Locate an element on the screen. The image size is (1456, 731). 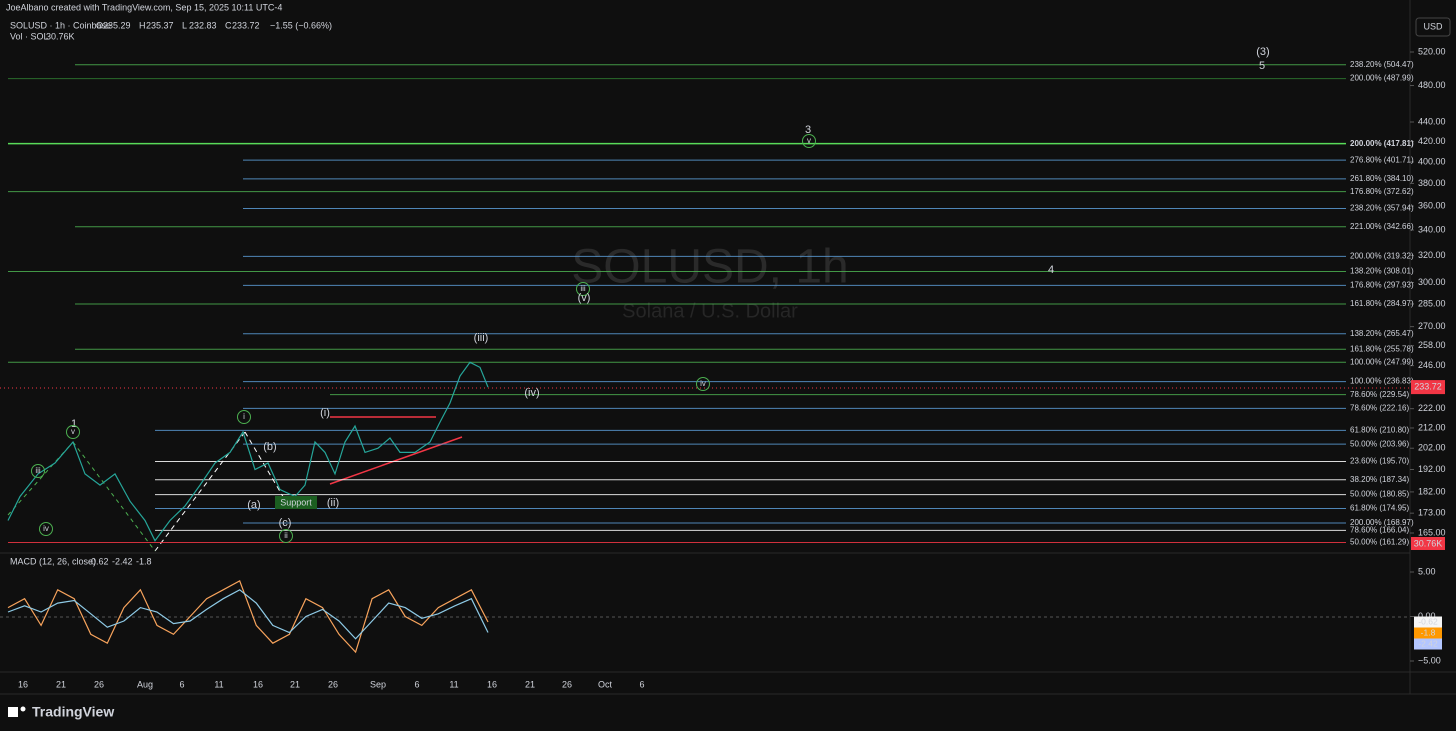
x-tick-label: 26 is located at coordinates (333, 684).